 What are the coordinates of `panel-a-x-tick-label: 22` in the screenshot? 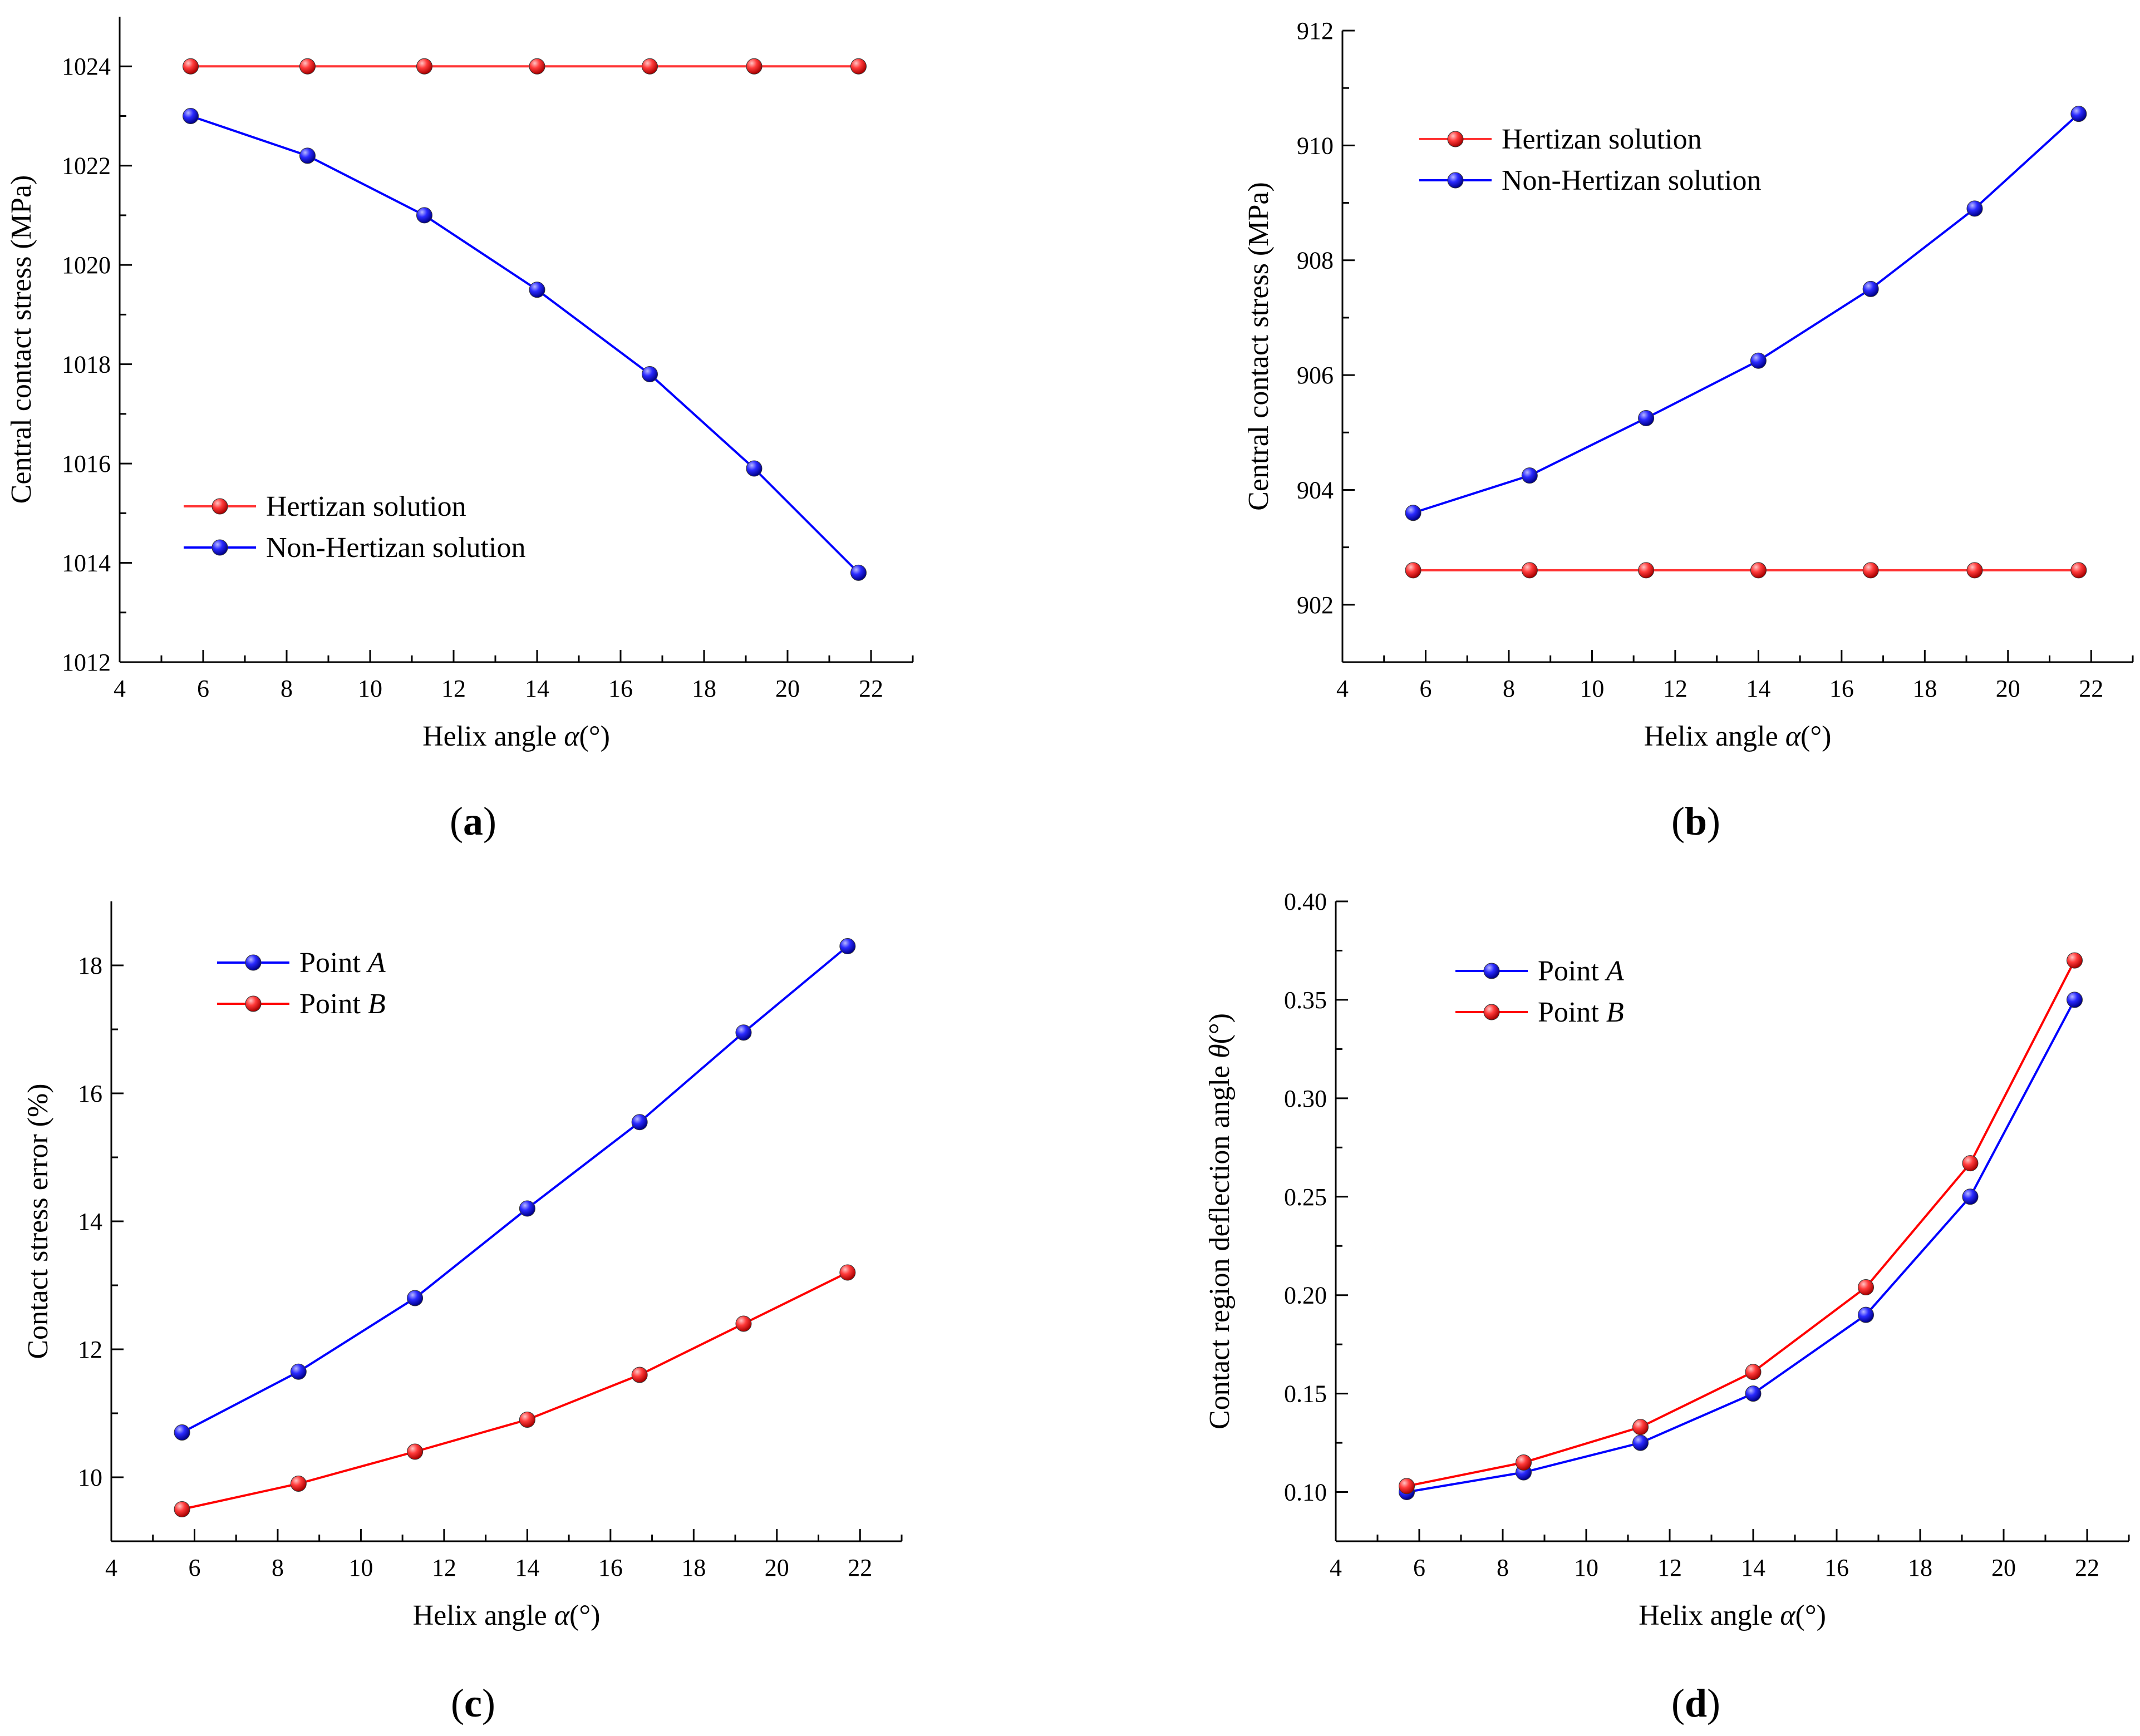 It's located at (871, 688).